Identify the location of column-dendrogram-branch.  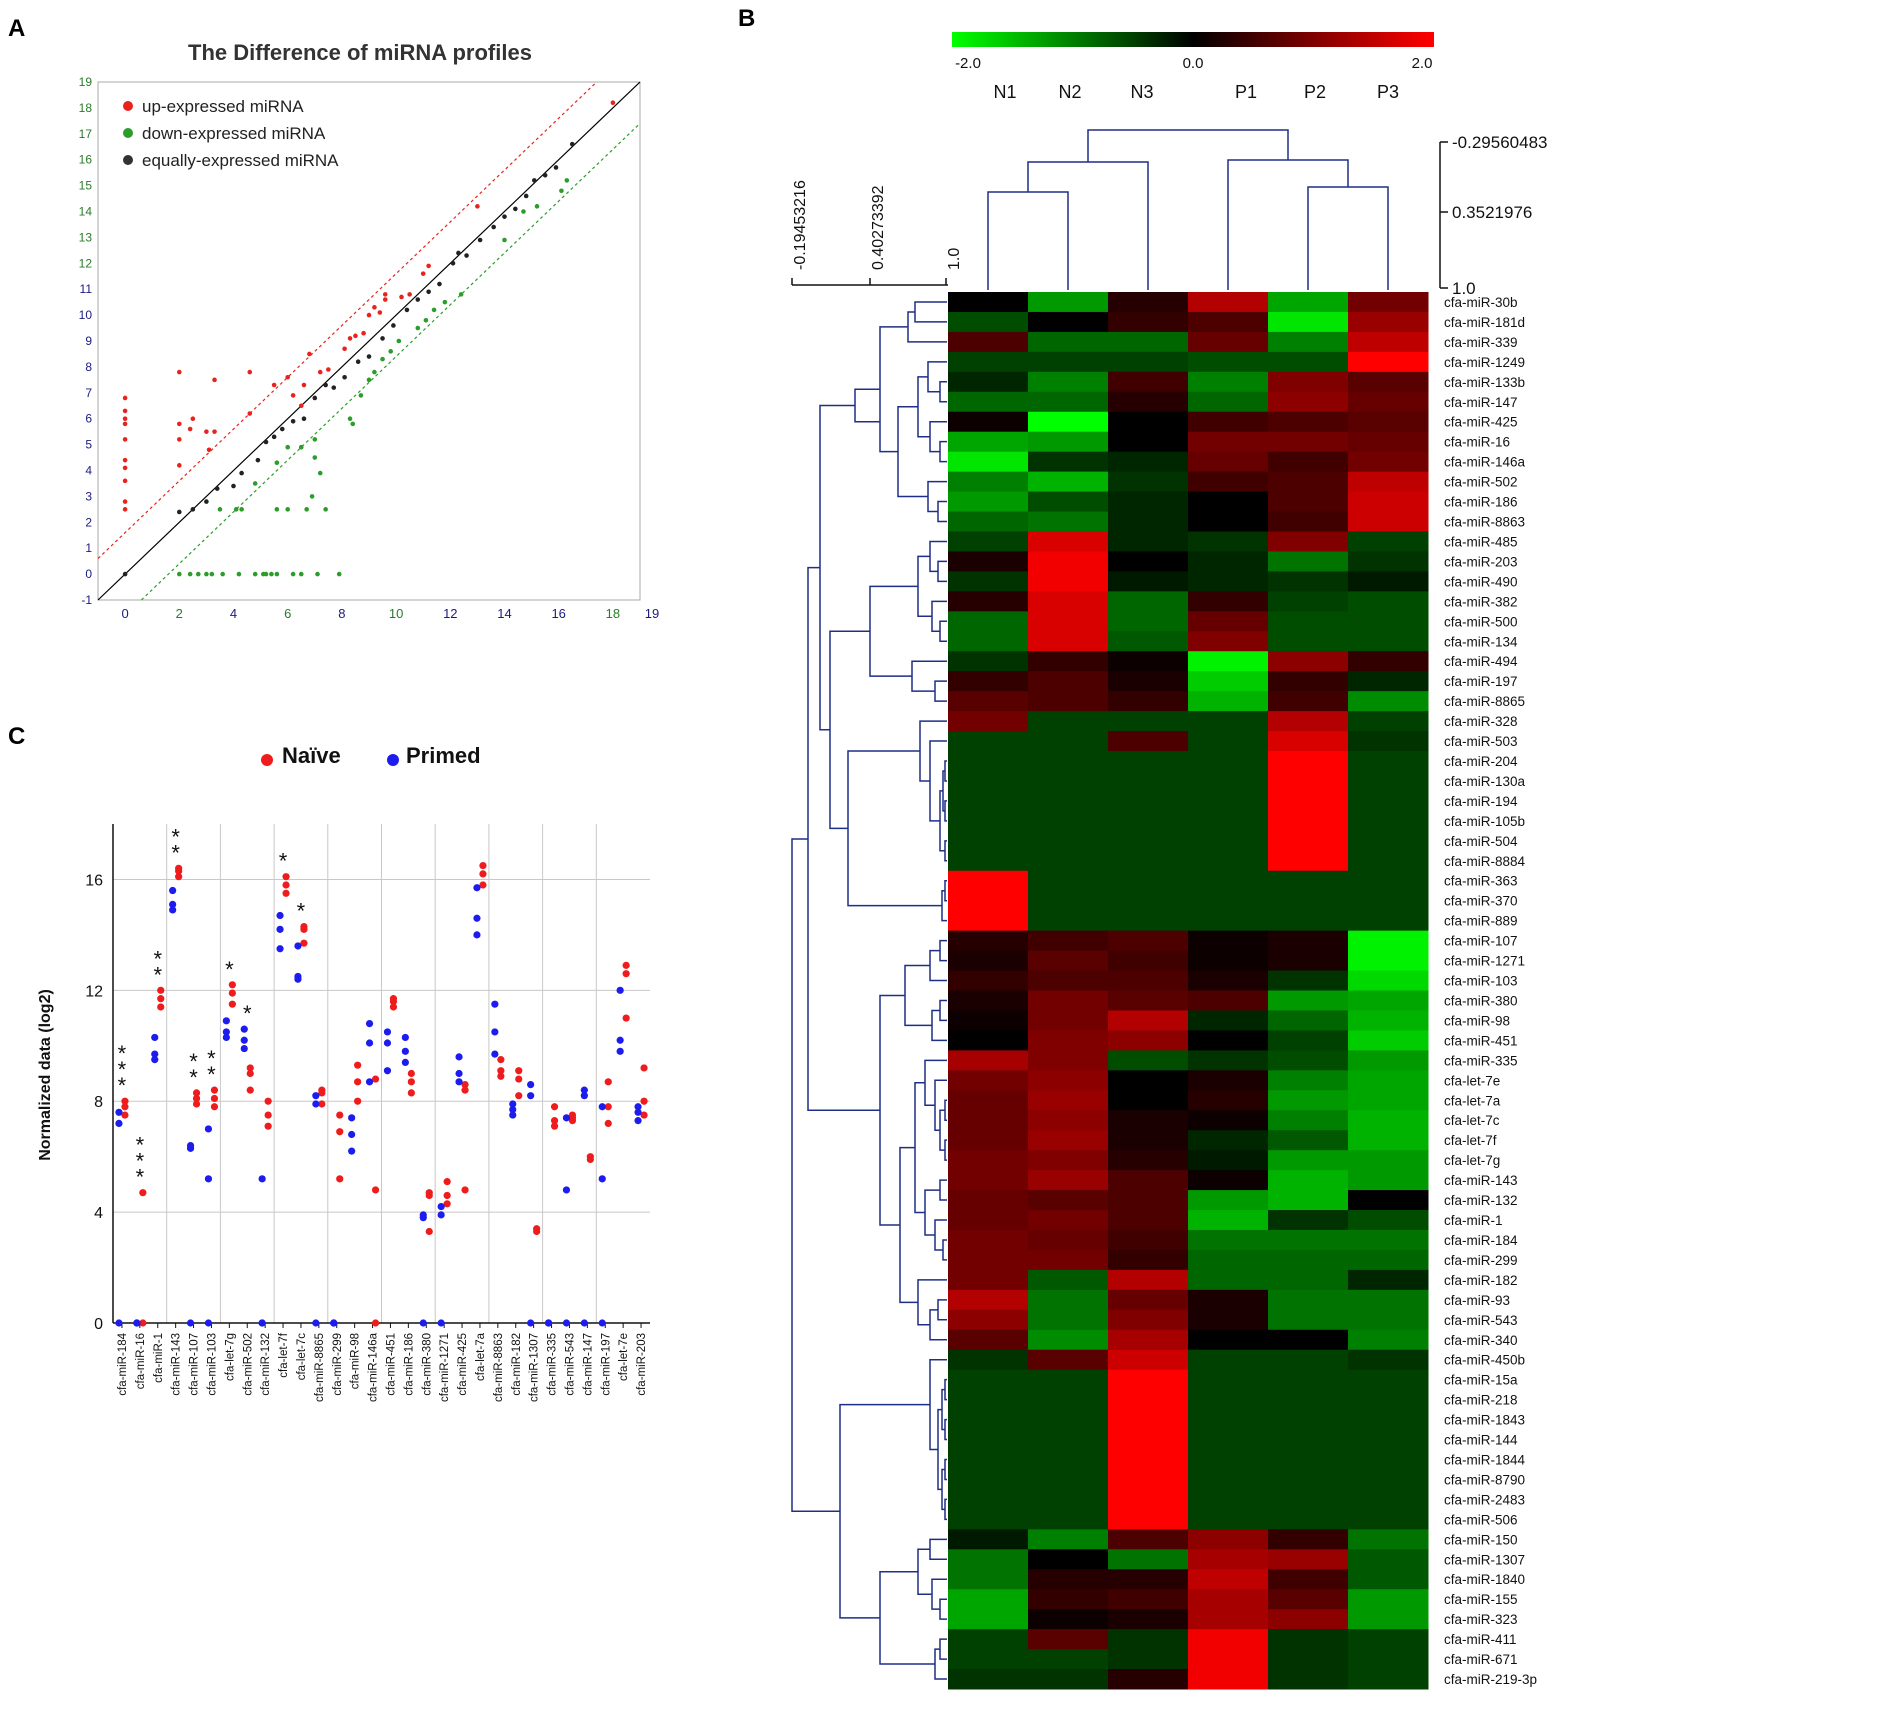
(1288, 224).